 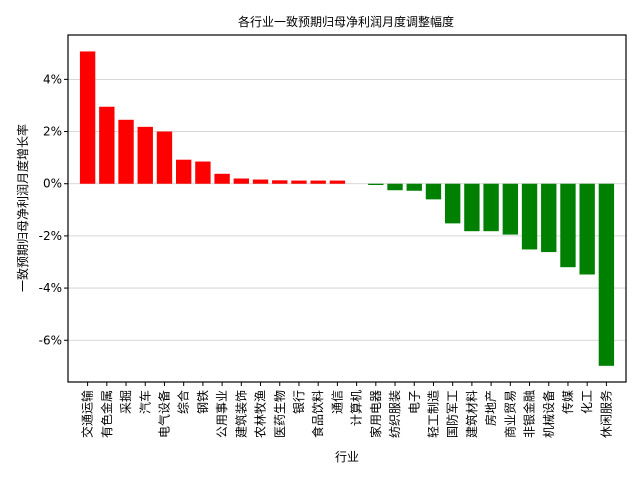 I want to click on x-tick-label: 采掘, so click(x=125, y=402).